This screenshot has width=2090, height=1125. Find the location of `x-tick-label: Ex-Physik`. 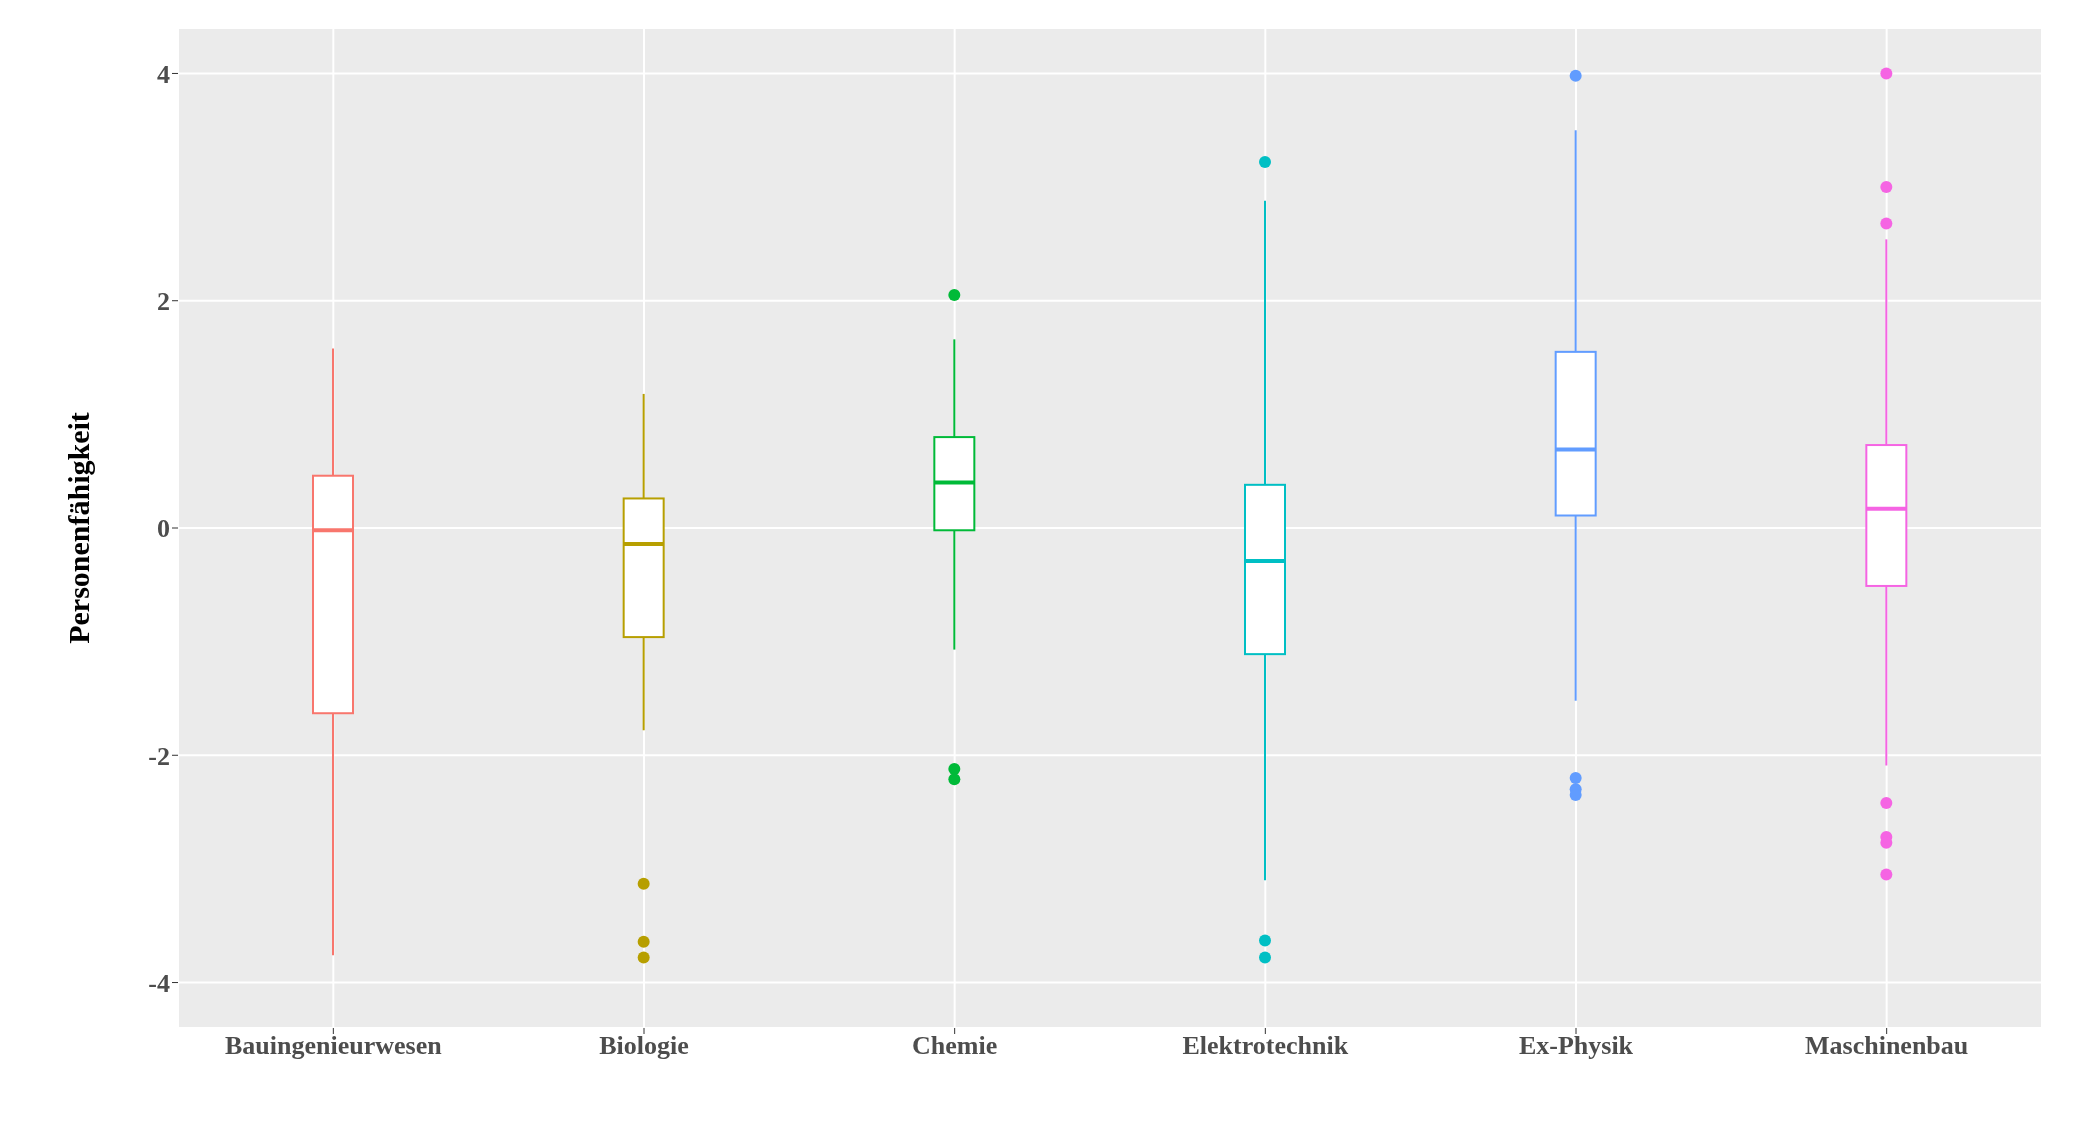

x-tick-label: Ex-Physik is located at coordinates (1576, 1046).